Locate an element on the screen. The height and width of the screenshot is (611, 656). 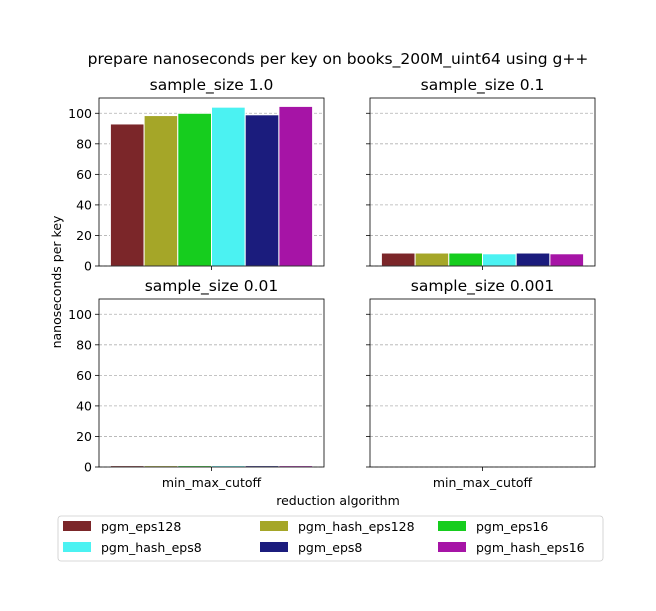
legend-item-pgm_hash_eps16: pgm_hash_eps16 is located at coordinates (511, 547).